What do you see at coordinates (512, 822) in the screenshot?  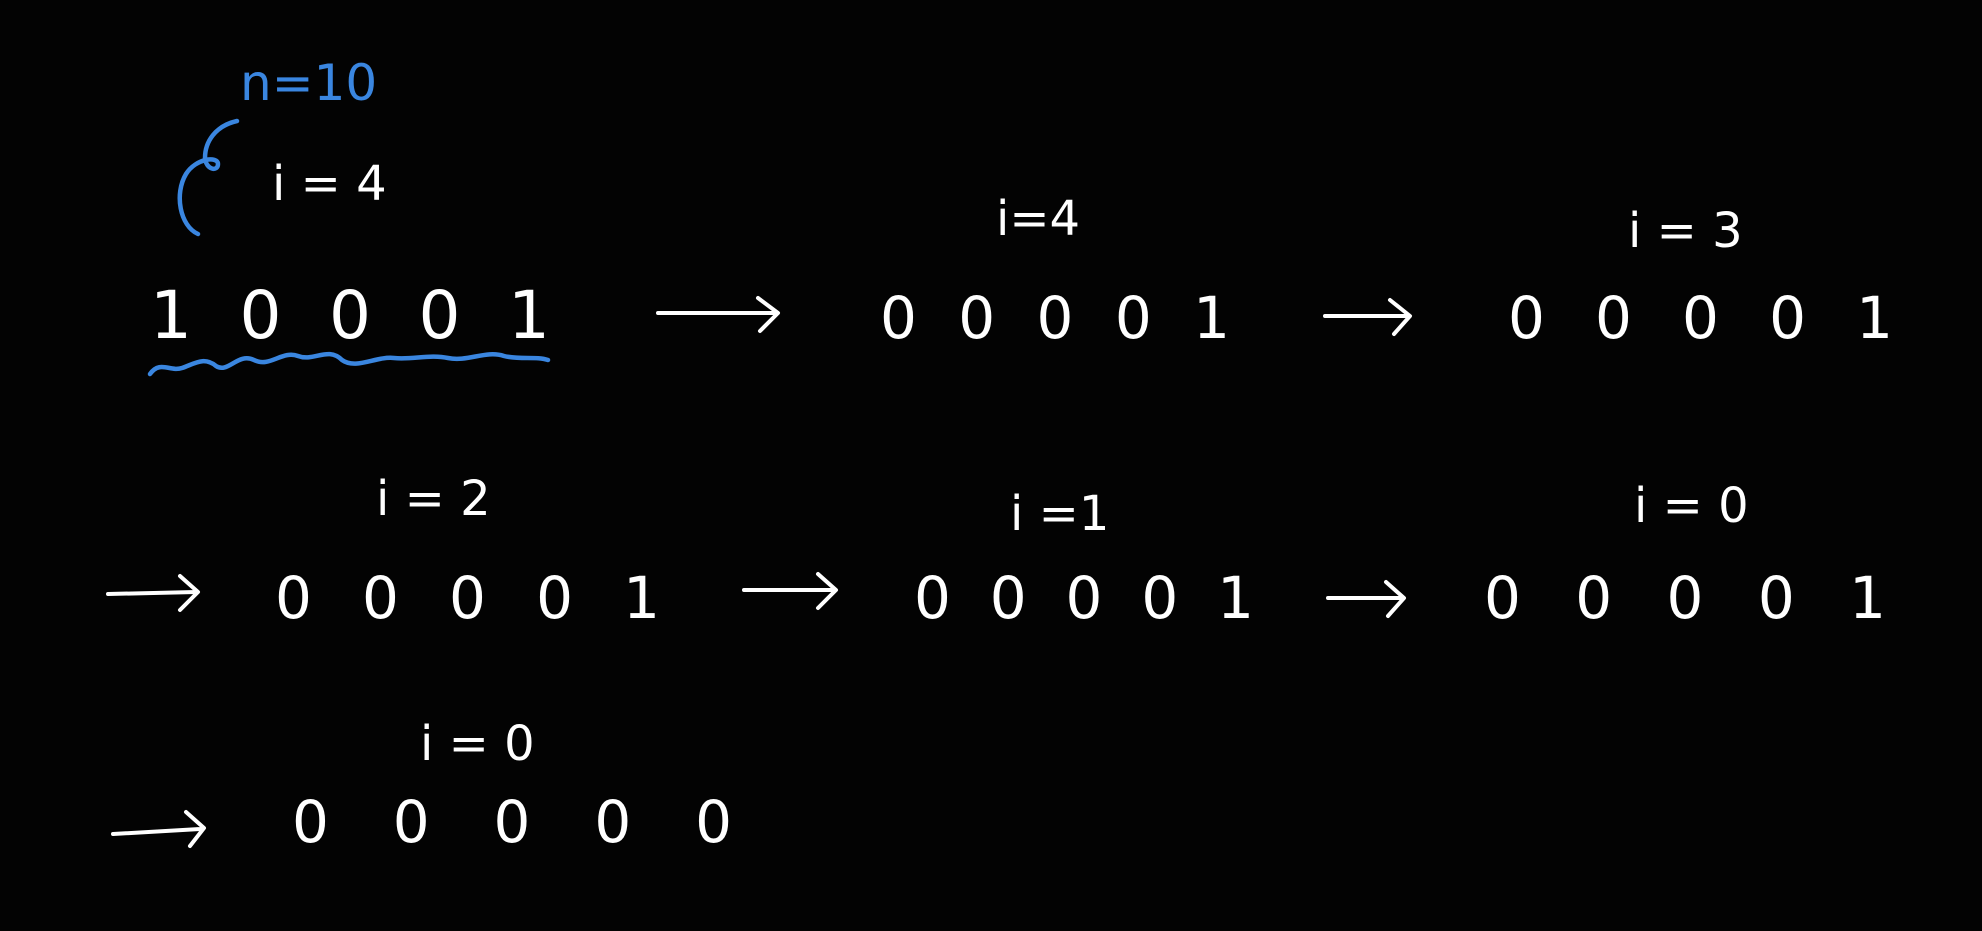 I see `step-7-bits: 0 0 0 0 0` at bounding box center [512, 822].